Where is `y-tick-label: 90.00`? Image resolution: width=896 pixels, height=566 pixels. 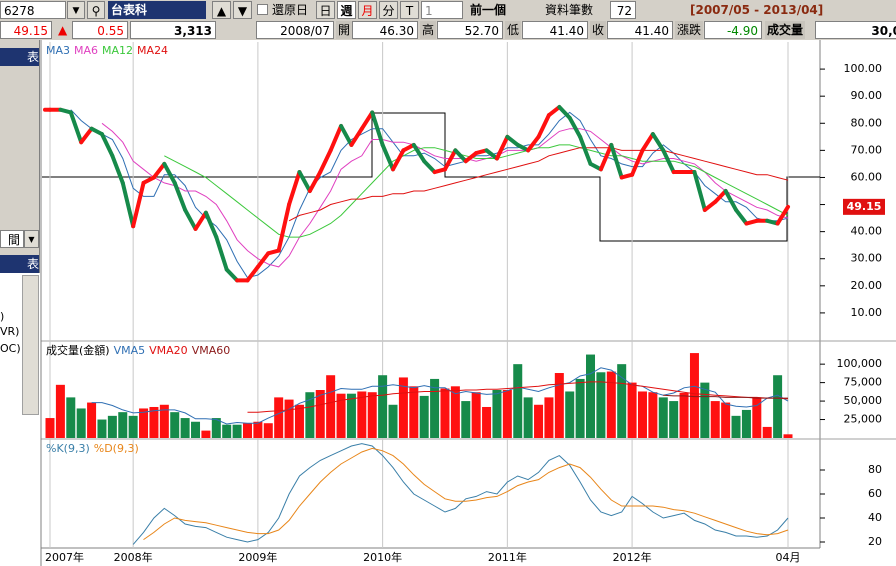 y-tick-label: 90.00 is located at coordinates (867, 95).